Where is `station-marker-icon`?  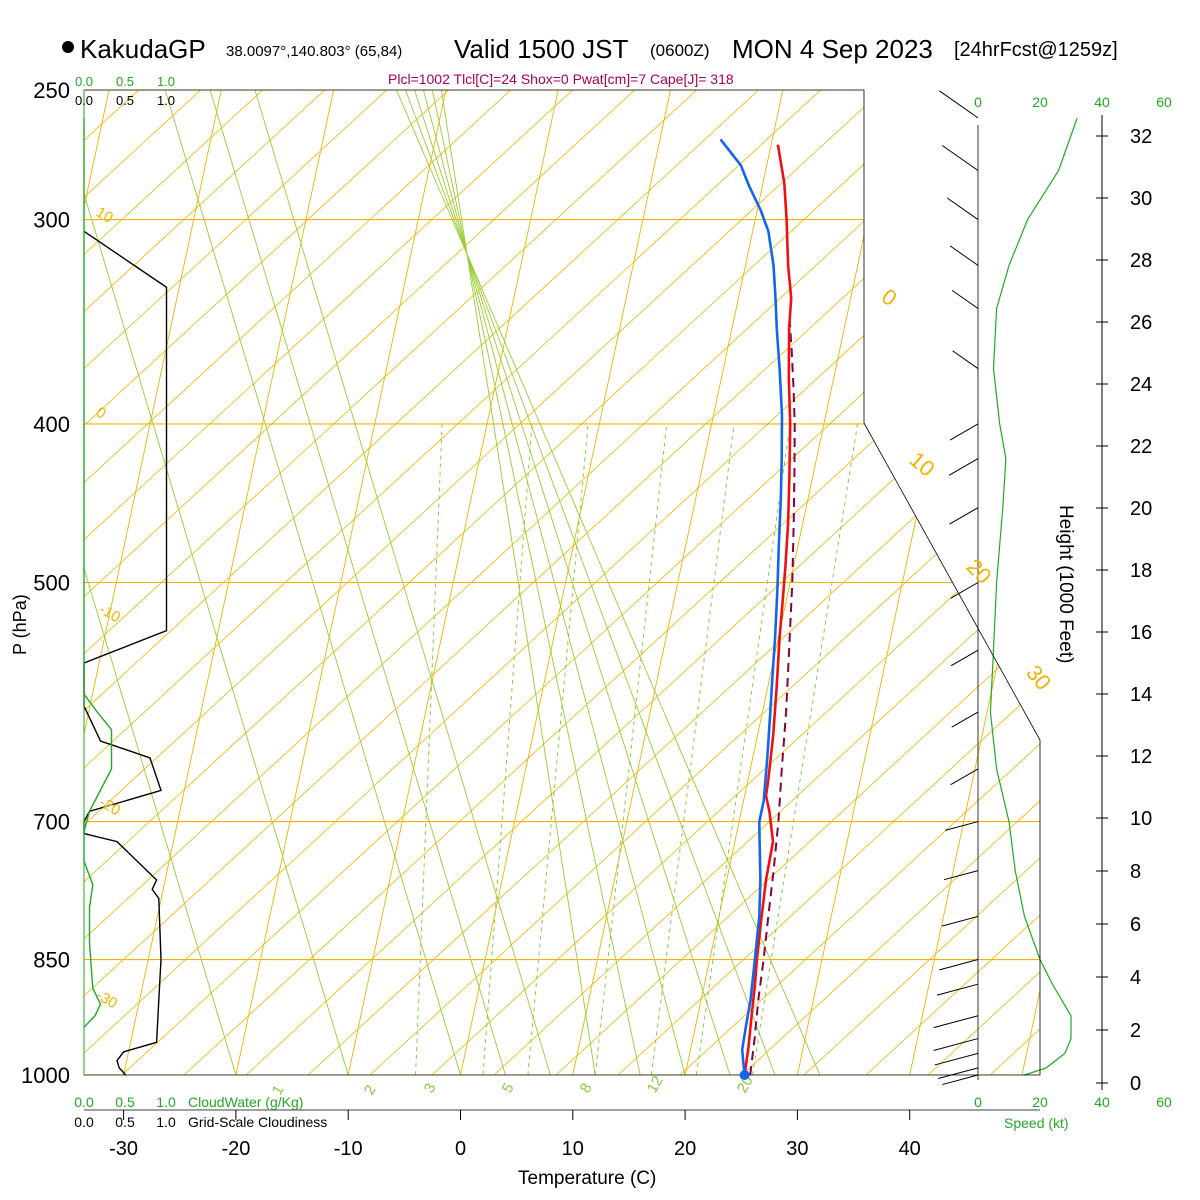 station-marker-icon is located at coordinates (68, 47).